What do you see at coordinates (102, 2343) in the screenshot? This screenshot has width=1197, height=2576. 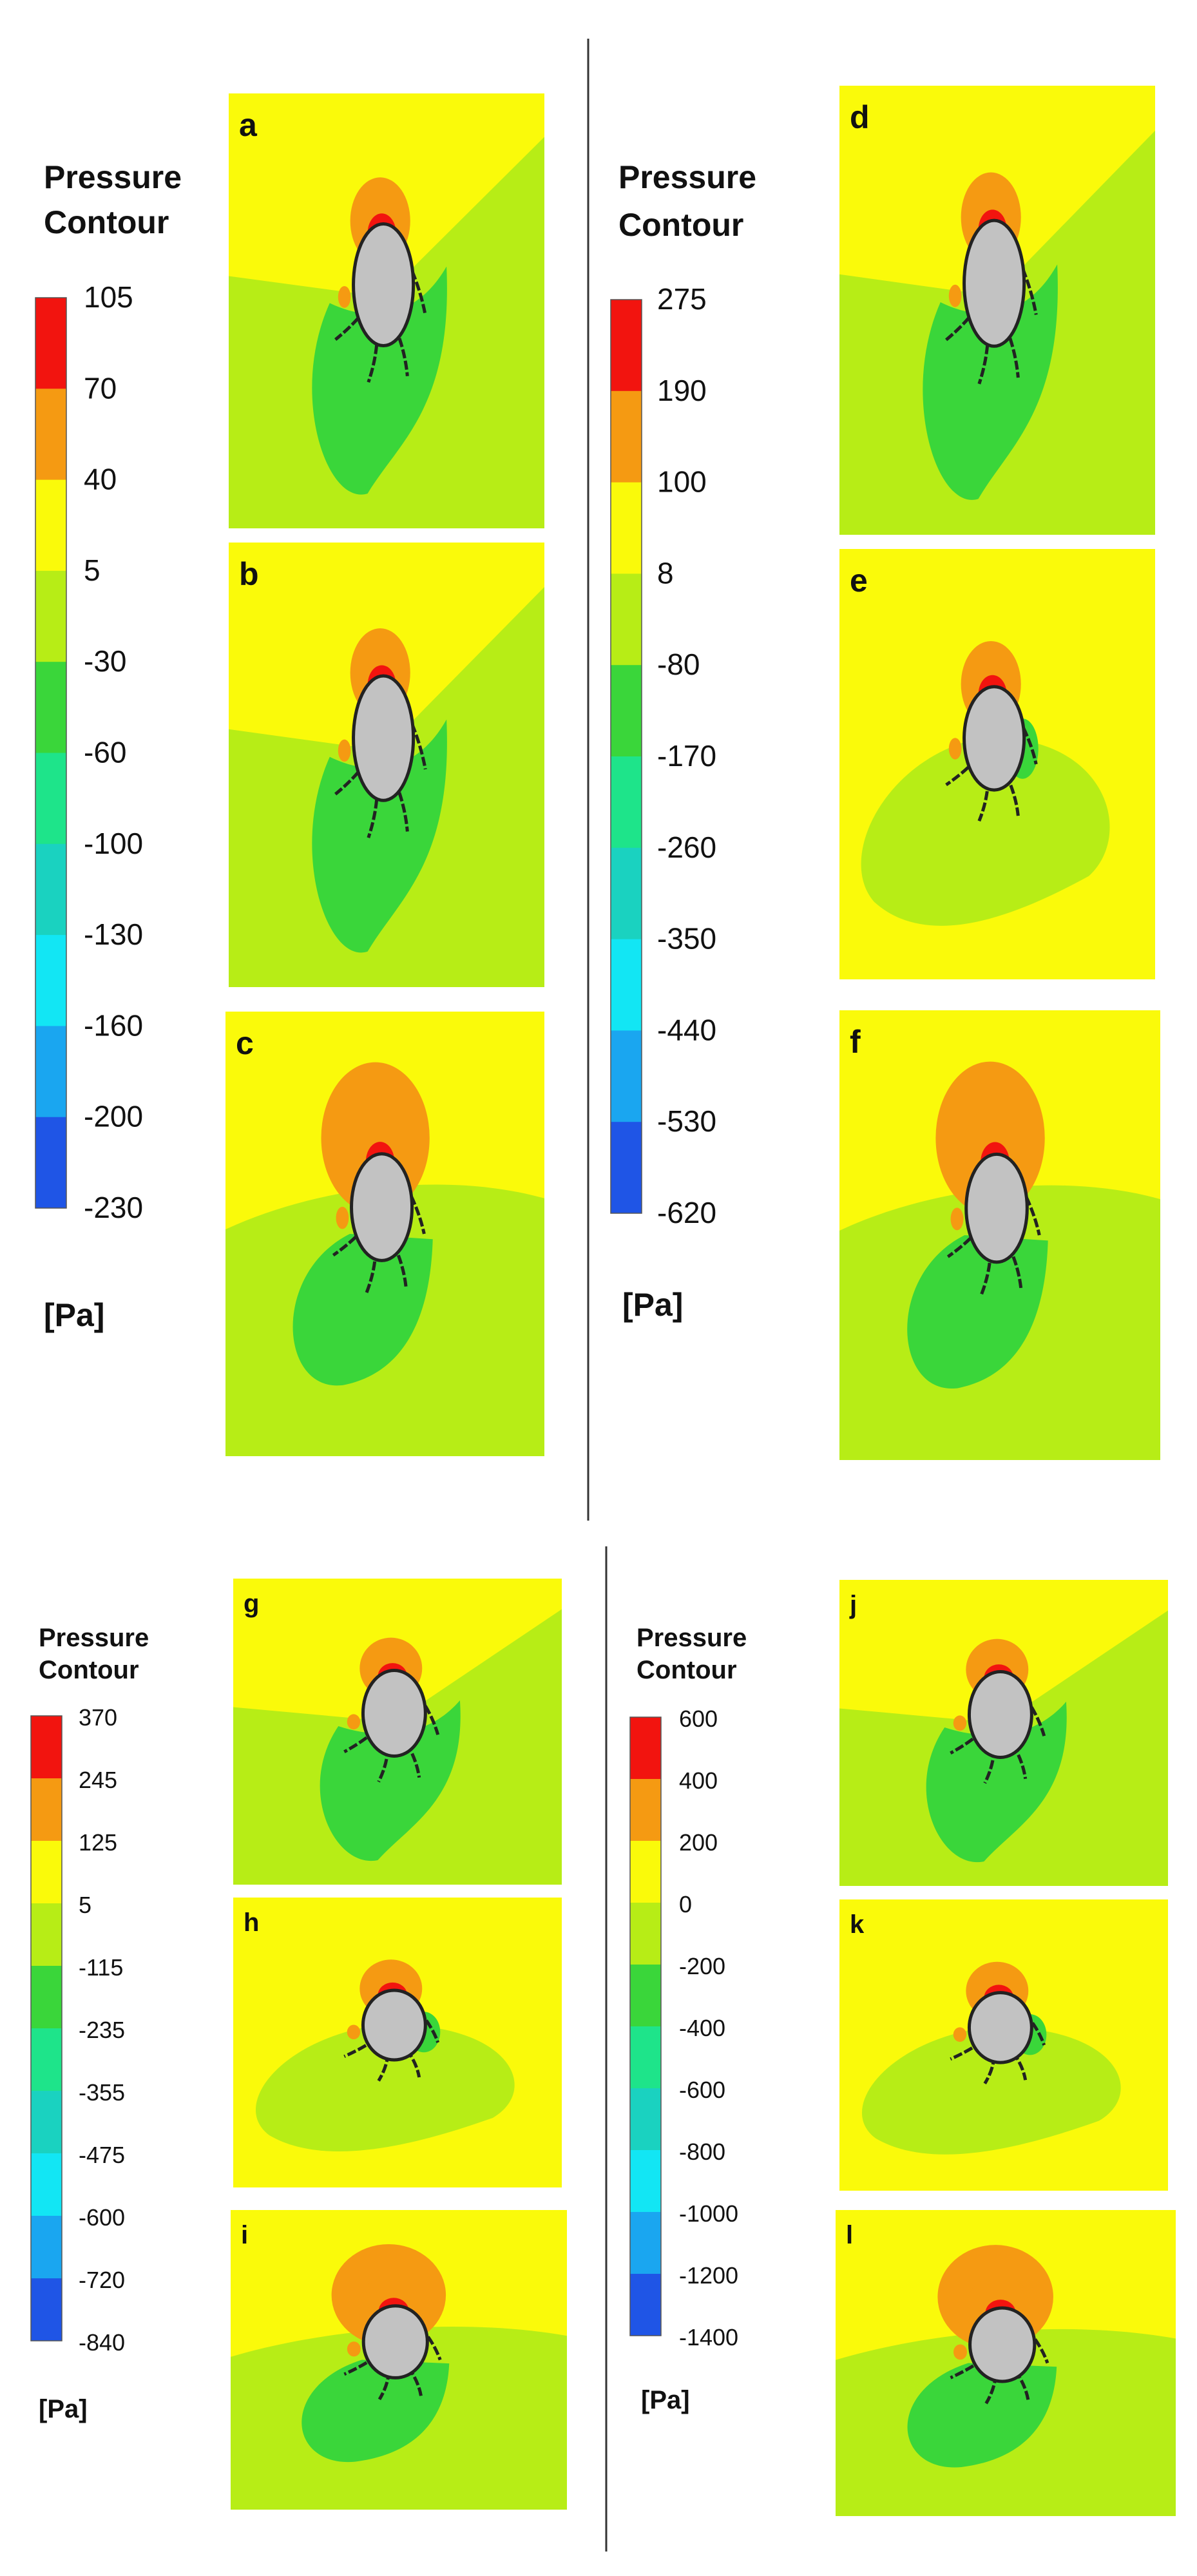 I see `tick-label: -840` at bounding box center [102, 2343].